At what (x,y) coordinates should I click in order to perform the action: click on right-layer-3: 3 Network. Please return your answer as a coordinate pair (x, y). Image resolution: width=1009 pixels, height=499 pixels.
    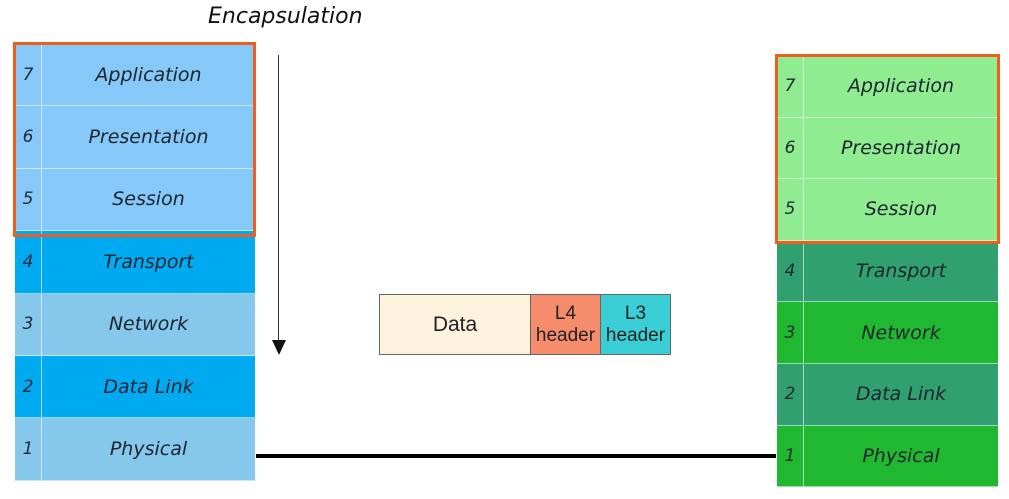
    Looking at the image, I should click on (887, 333).